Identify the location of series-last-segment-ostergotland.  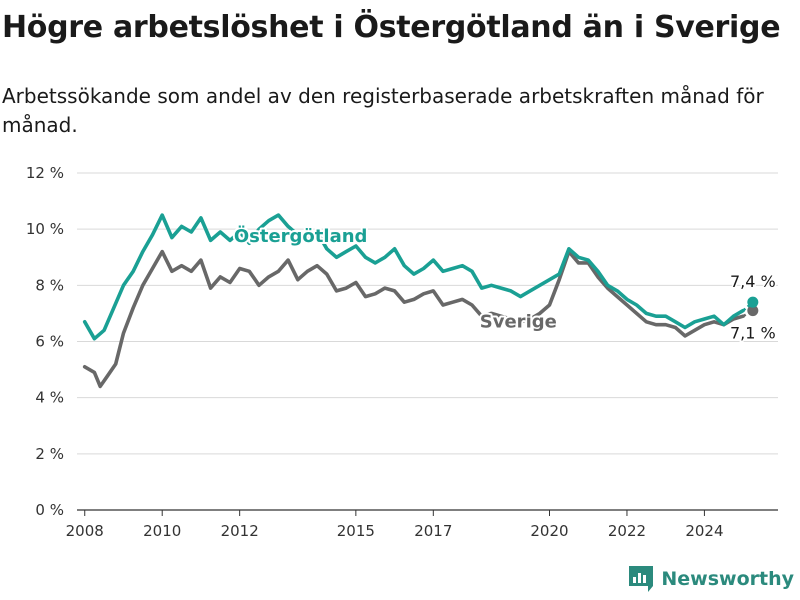
(748, 306).